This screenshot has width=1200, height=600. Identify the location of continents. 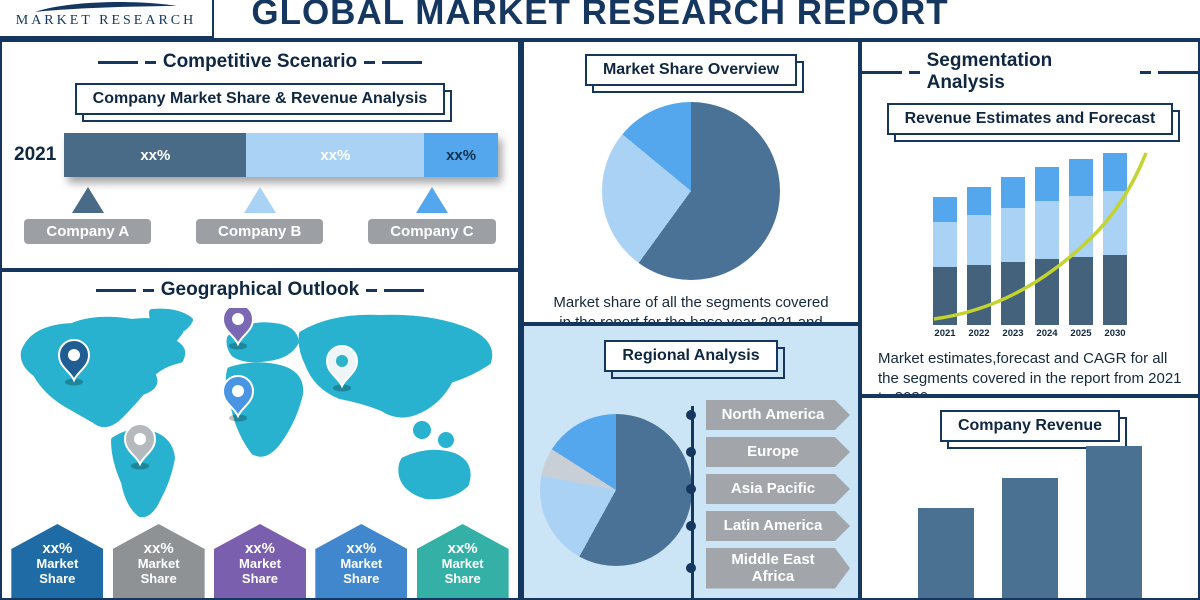
(256, 413).